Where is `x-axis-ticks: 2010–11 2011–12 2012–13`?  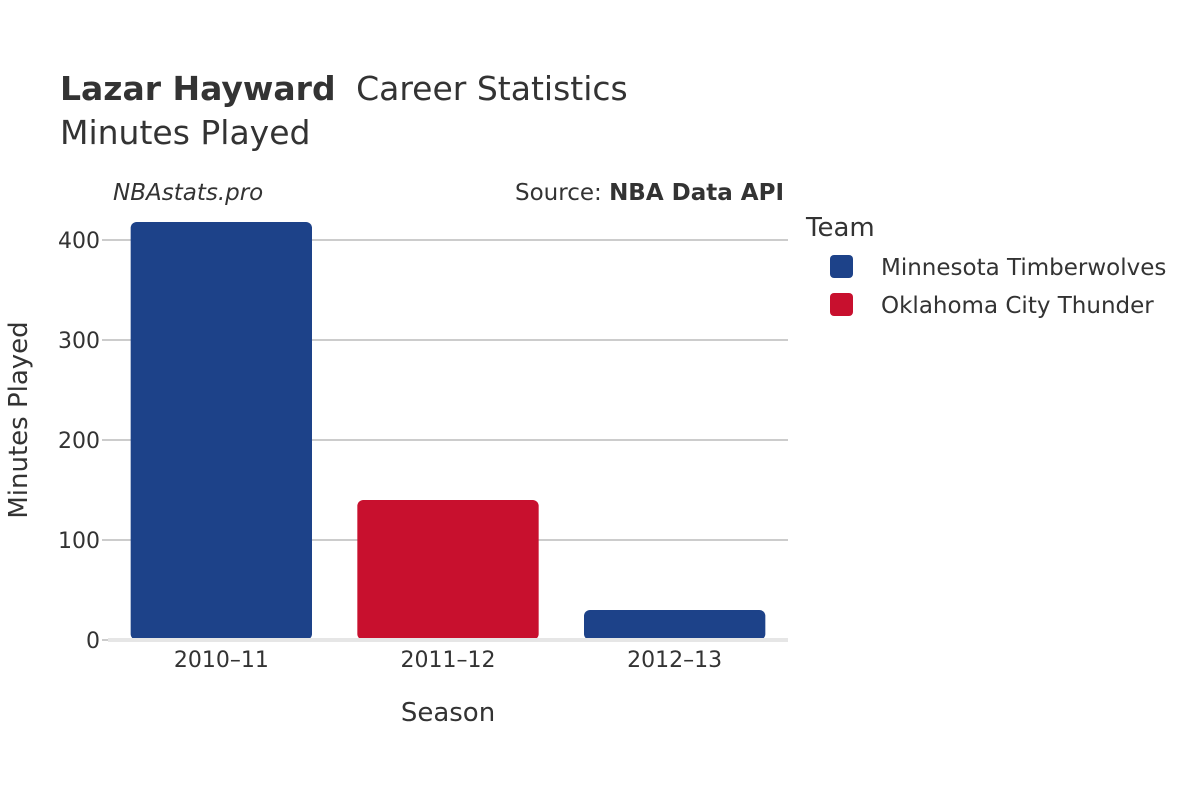
x-axis-ticks: 2010–11 2011–12 2012–13 is located at coordinates (448, 660).